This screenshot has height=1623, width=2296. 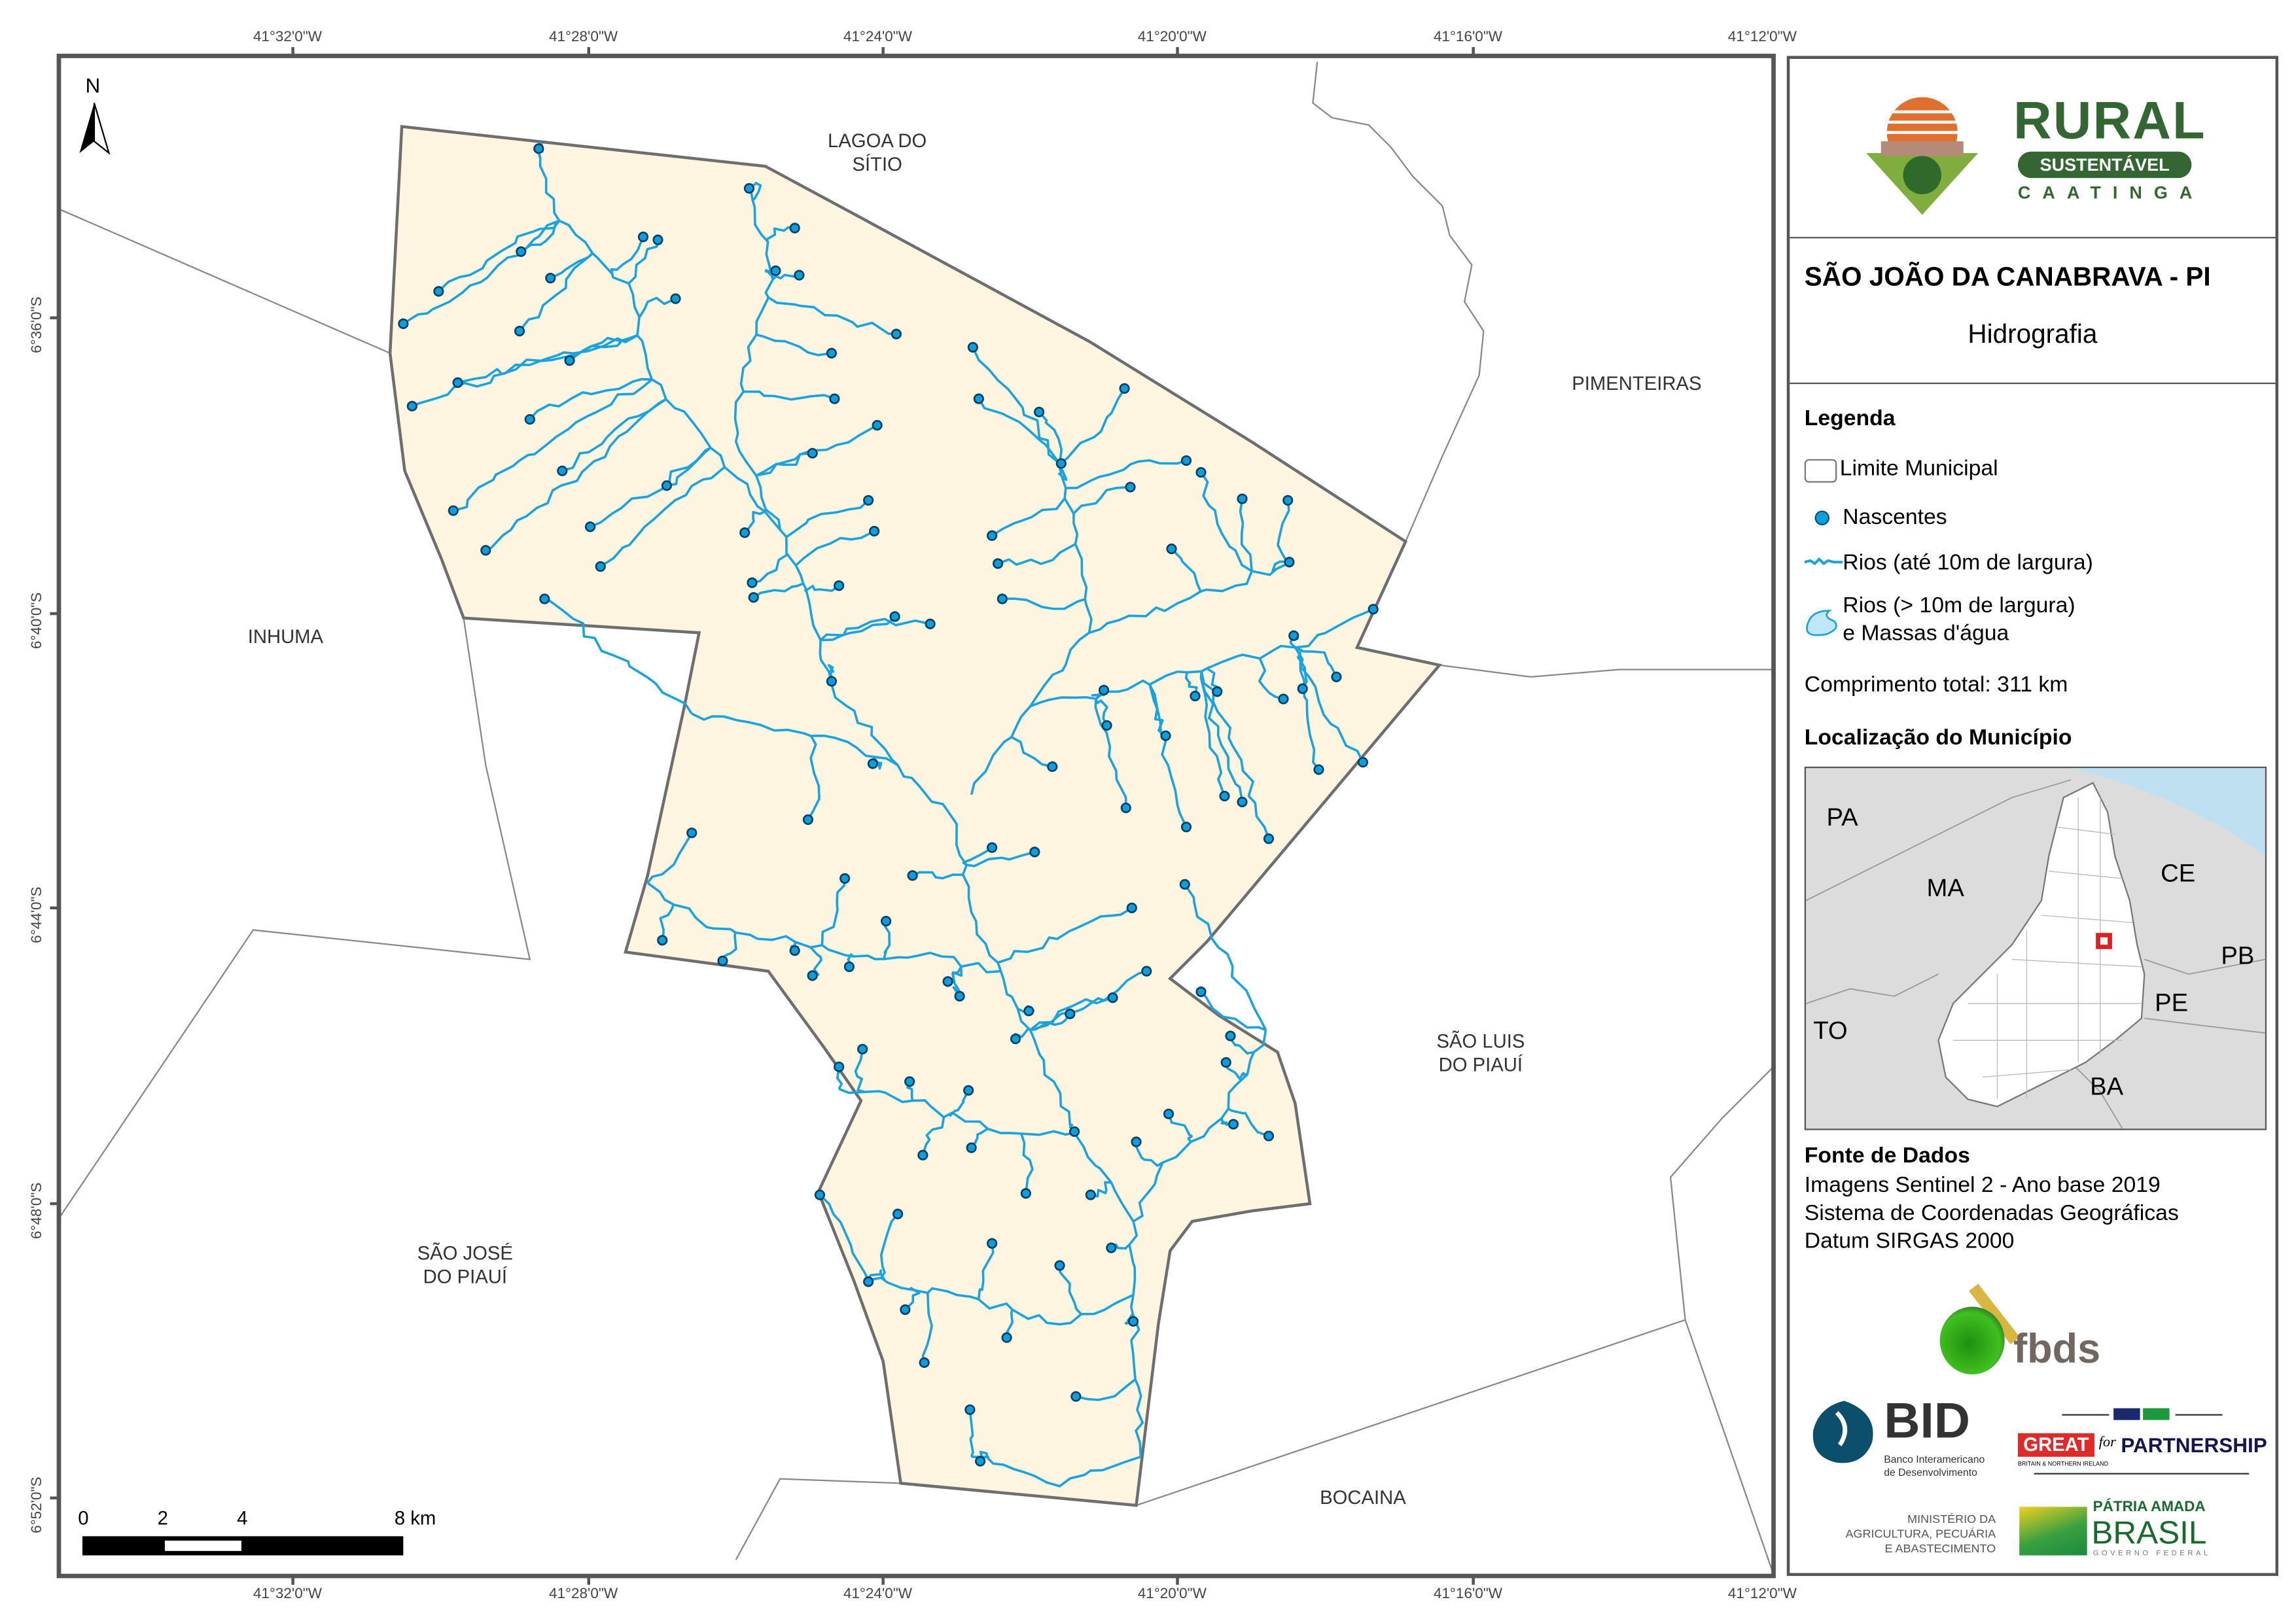 What do you see at coordinates (93, 85) in the screenshot?
I see `north-label: N` at bounding box center [93, 85].